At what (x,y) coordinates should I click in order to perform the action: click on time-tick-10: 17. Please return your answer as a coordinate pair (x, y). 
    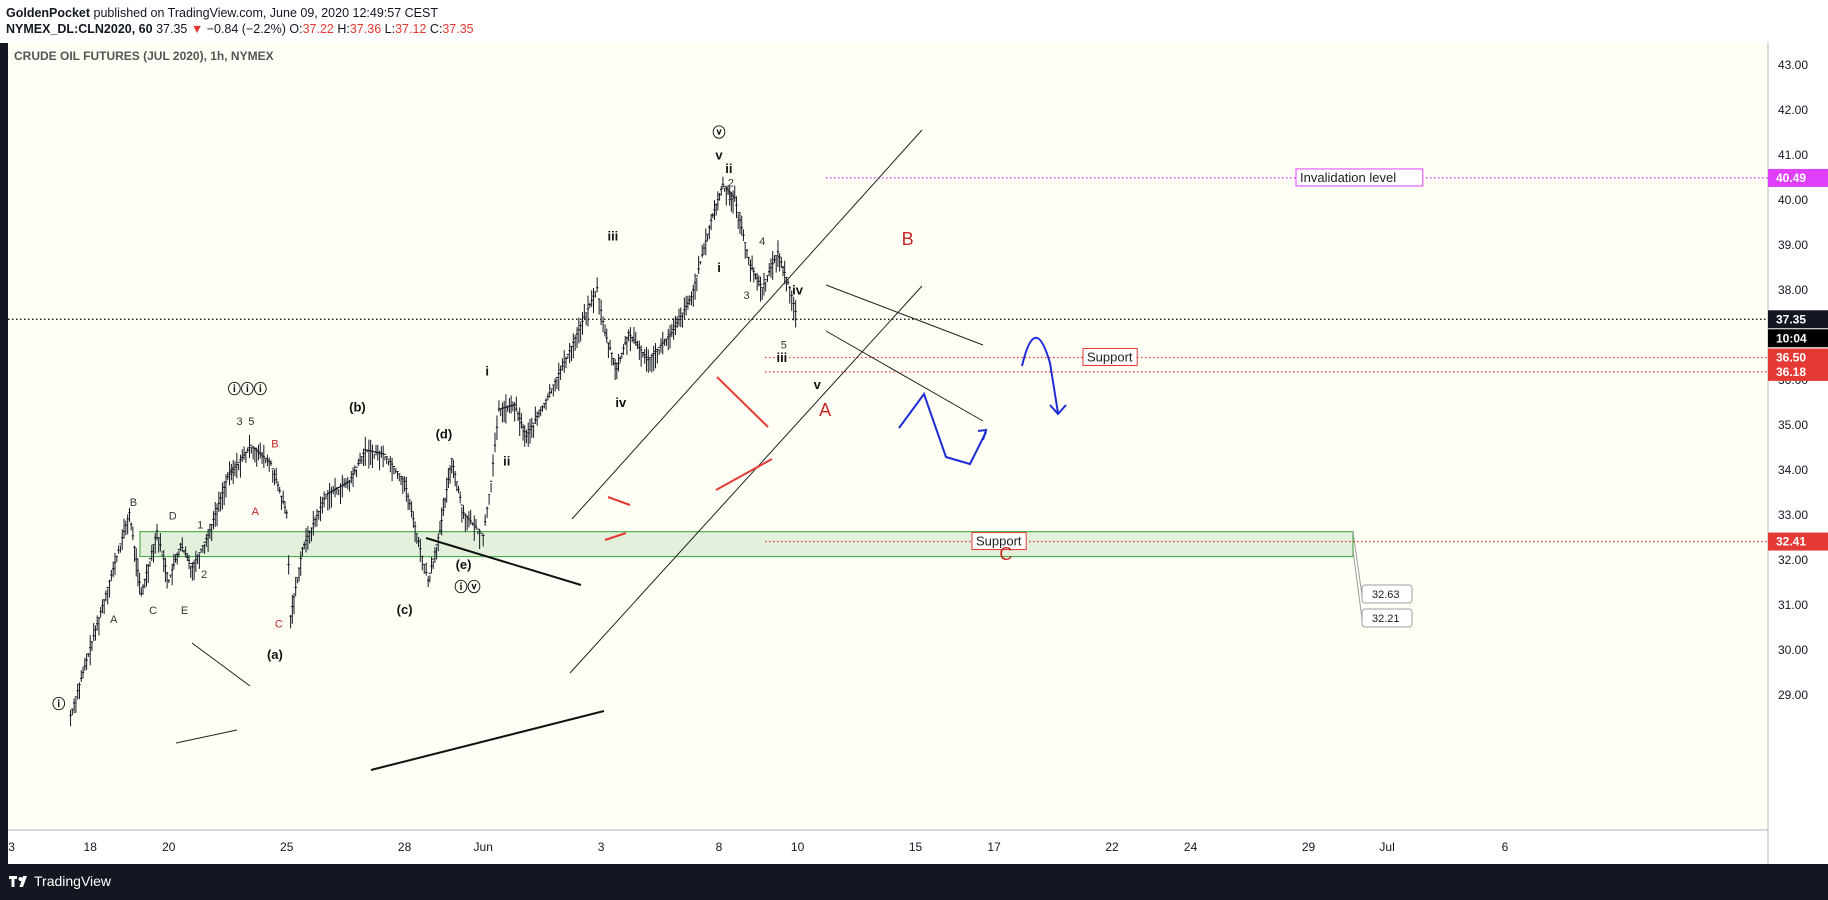
    Looking at the image, I should click on (994, 847).